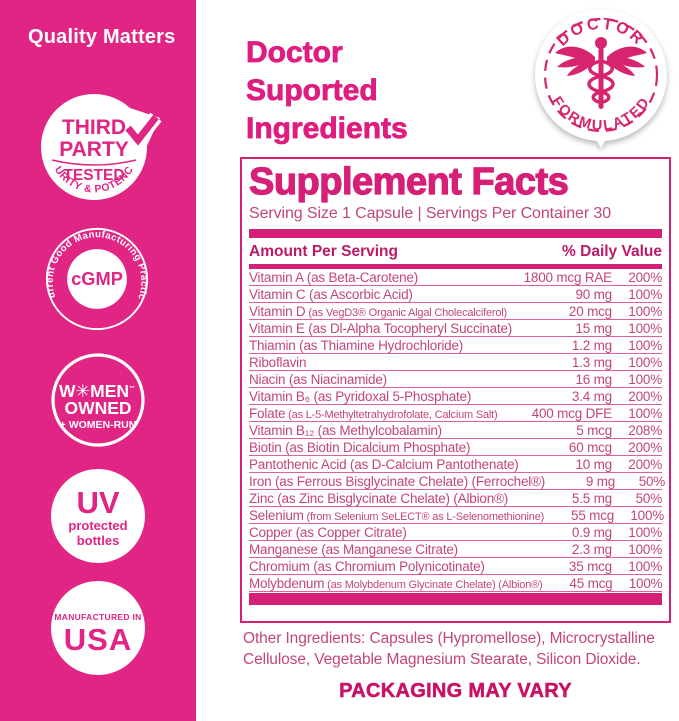  Describe the element at coordinates (590, 447) in the screenshot. I see `nutrient-amount: 60 mcg` at that location.